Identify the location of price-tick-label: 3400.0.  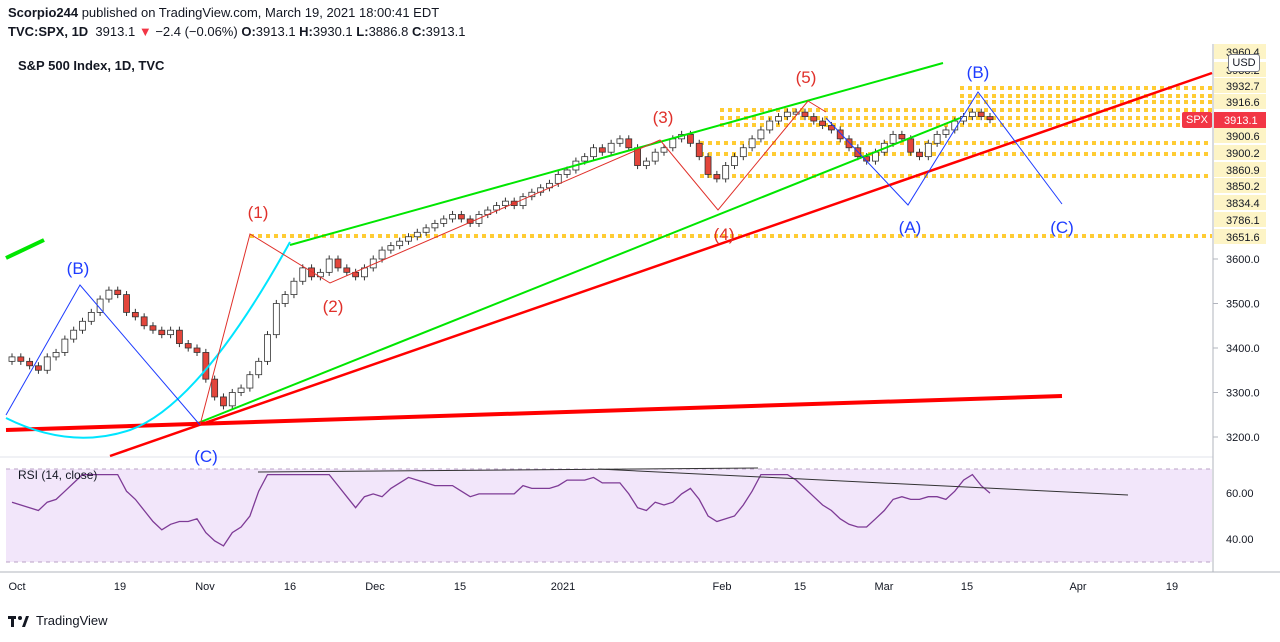
(1243, 349).